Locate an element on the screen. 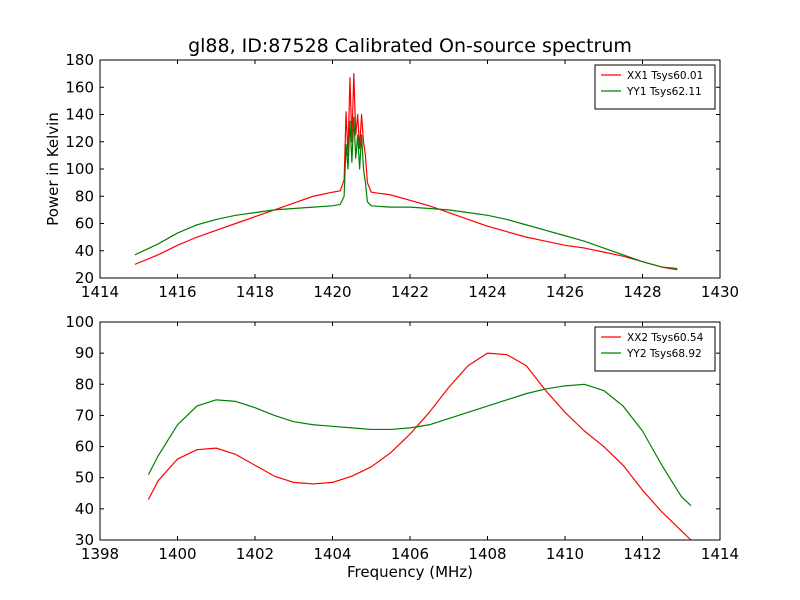 The image size is (800, 600). x-tick-label: 1404 is located at coordinates (332, 554).